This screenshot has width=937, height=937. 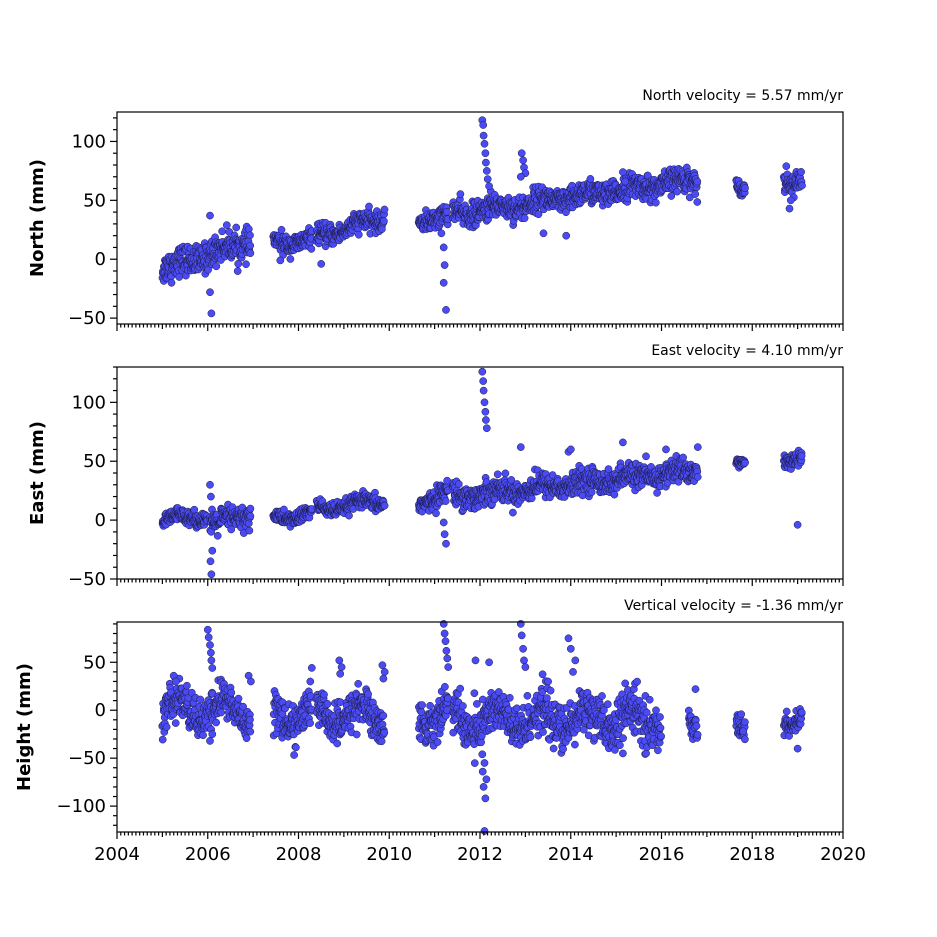 I want to click on east-y-tick-label: 100, so click(x=89, y=402).